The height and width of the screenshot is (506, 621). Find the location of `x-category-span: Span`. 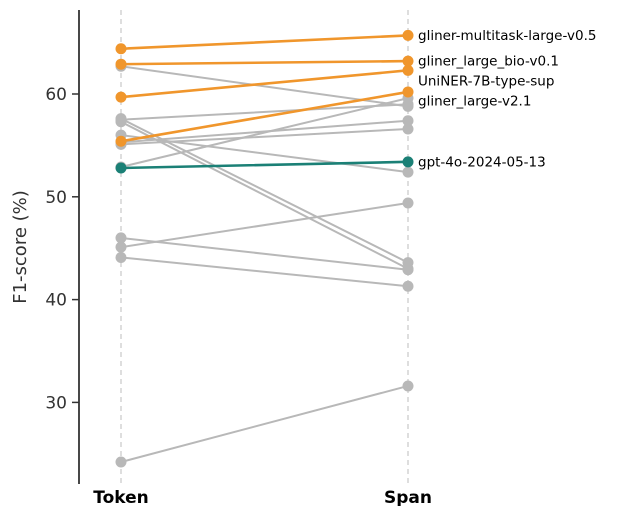

x-category-span: Span is located at coordinates (408, 497).